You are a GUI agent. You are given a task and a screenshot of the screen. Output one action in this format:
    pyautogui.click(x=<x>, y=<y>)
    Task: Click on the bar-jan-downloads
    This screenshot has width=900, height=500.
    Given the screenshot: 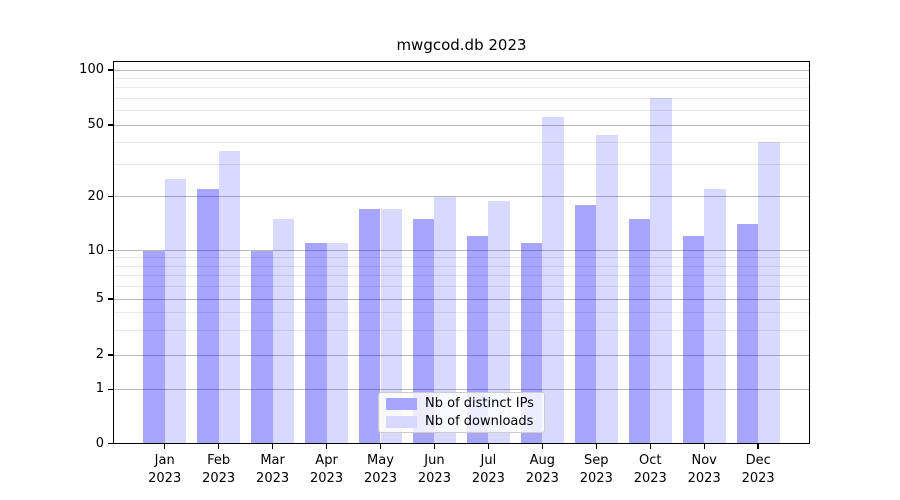 What is the action you would take?
    pyautogui.click(x=175, y=311)
    